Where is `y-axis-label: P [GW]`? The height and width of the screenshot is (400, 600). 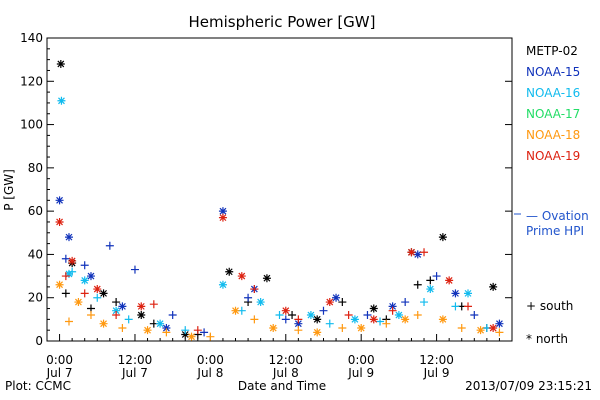 y-axis-label: P [GW] is located at coordinates (9, 190).